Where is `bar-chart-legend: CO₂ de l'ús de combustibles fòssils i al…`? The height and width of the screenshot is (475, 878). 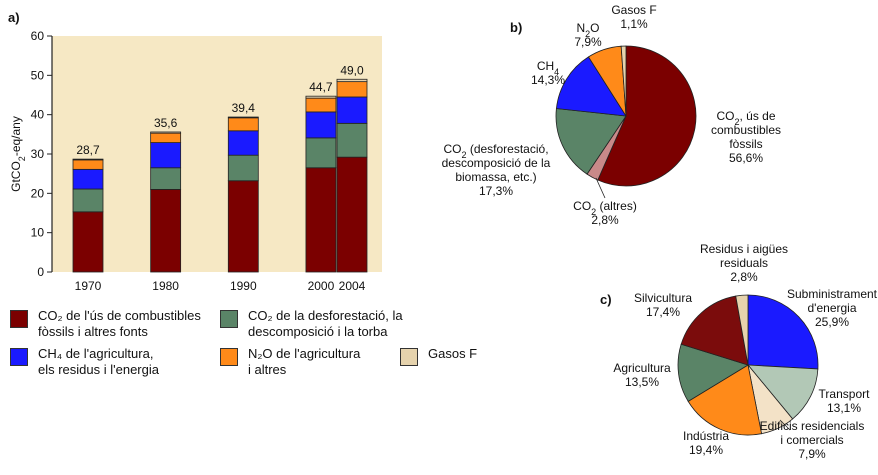
bar-chart-legend: CO₂ de l'ús de combustibles fòssils i al… is located at coordinates (260, 348).